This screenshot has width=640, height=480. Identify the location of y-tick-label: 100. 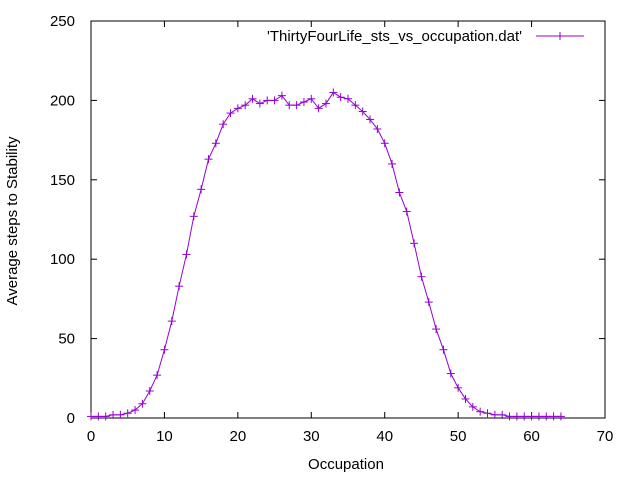
(62, 259).